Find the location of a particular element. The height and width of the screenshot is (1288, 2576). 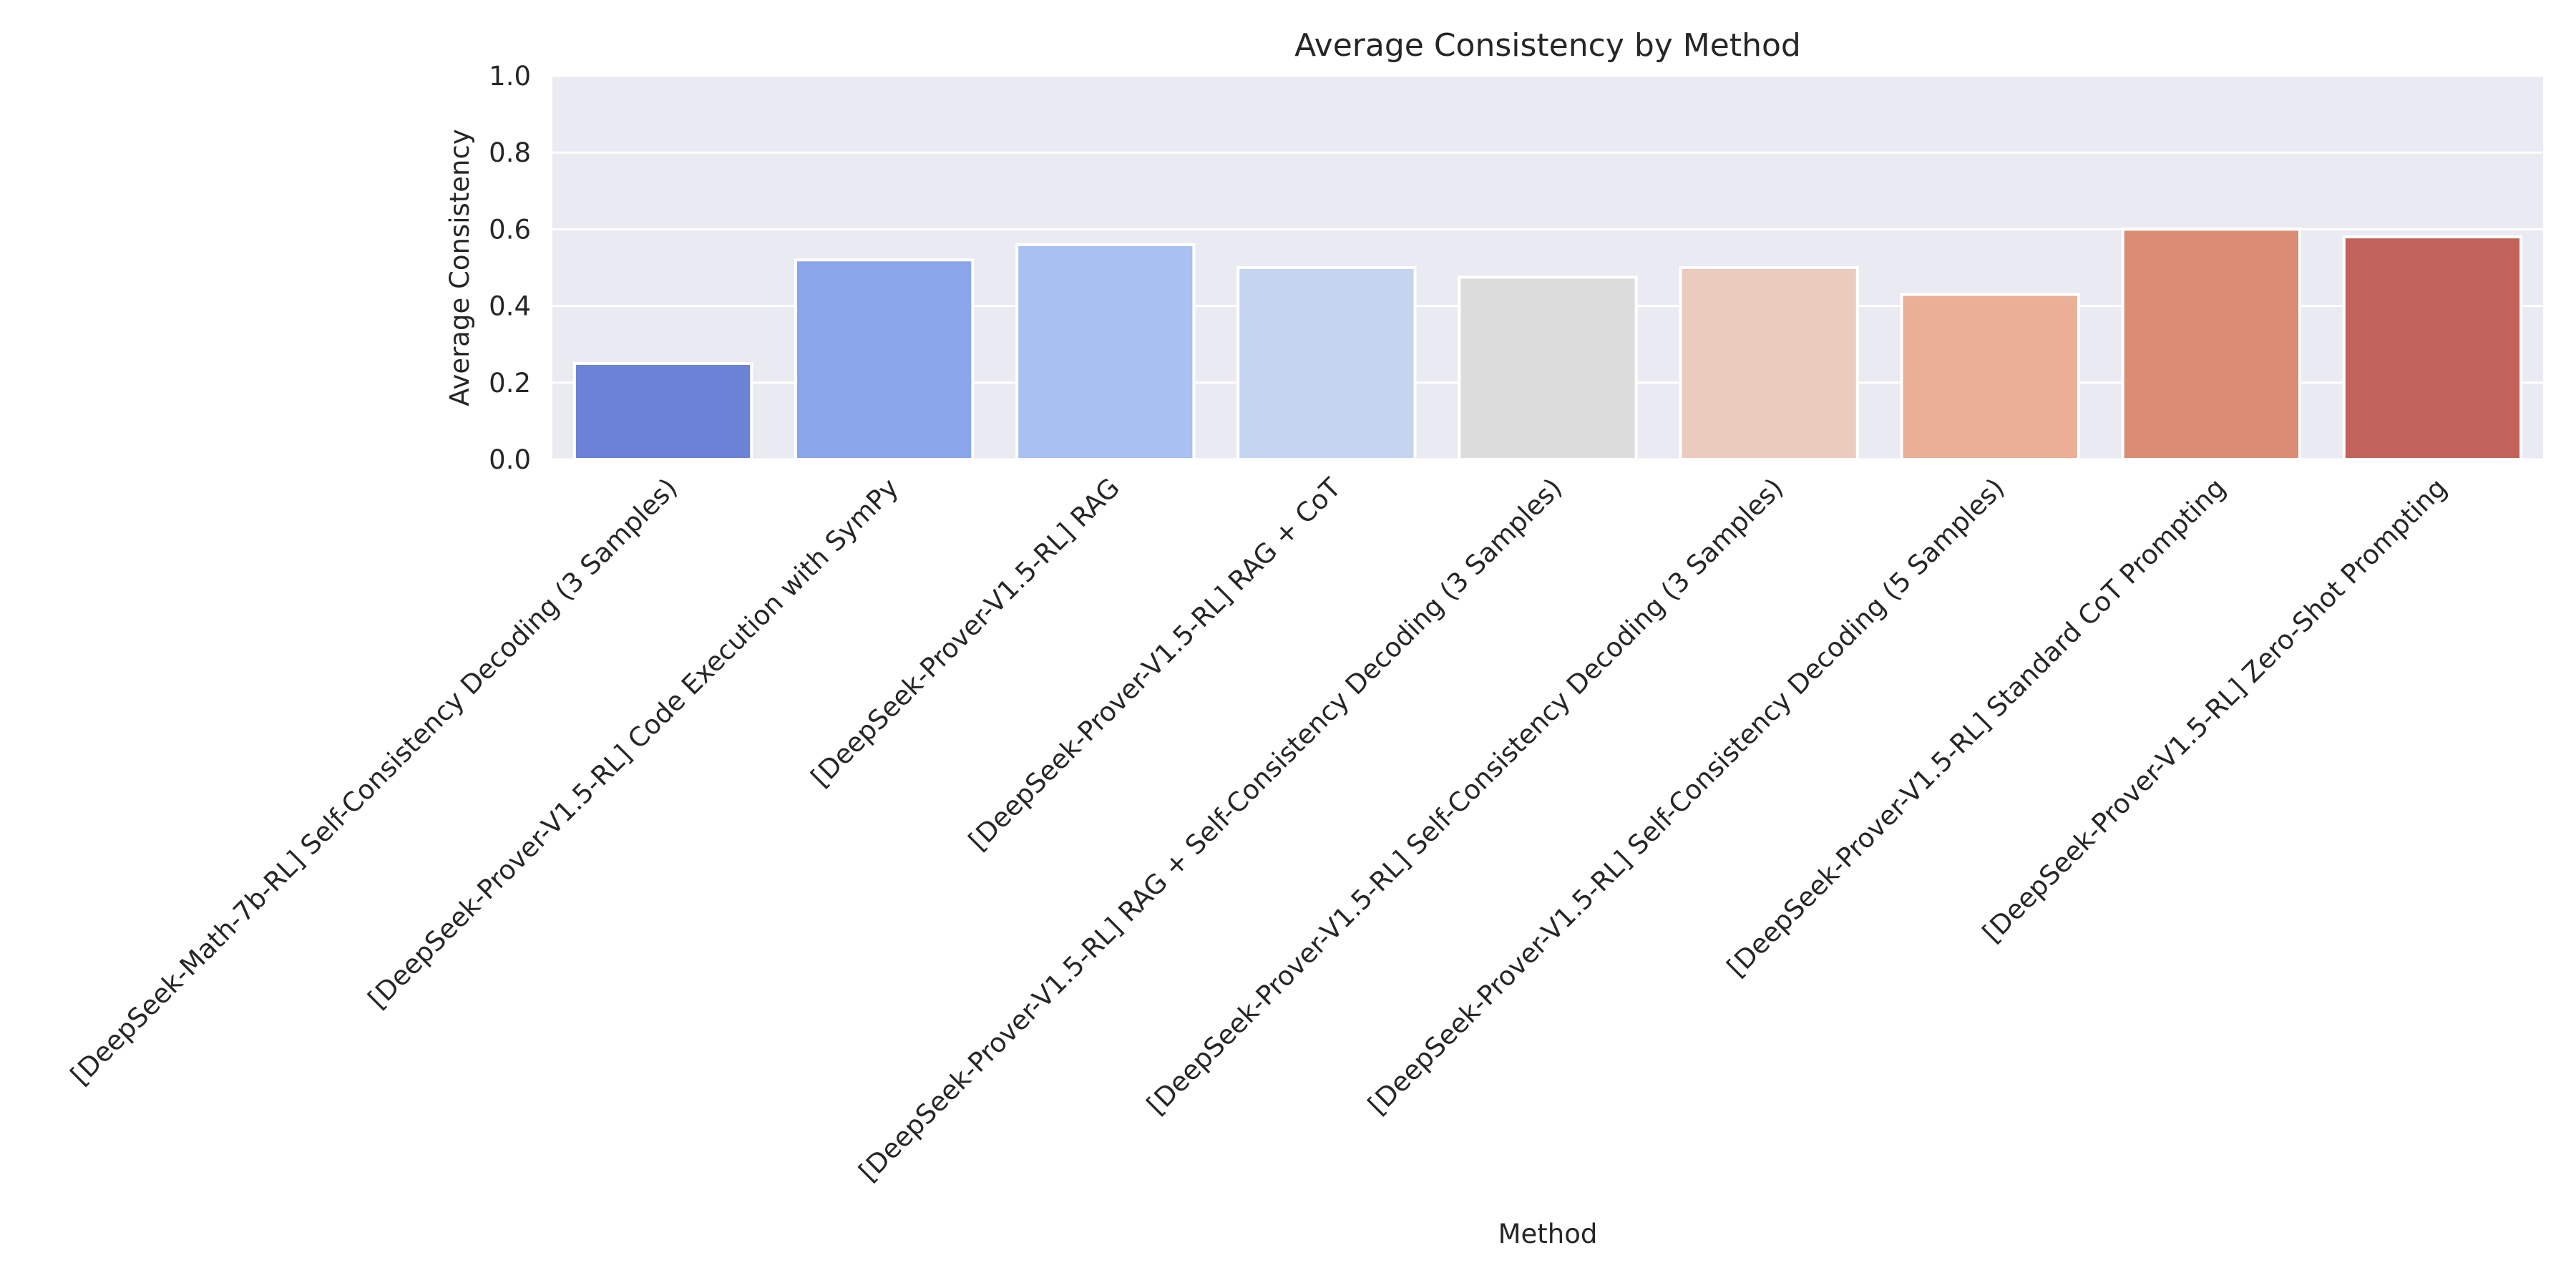

x-tick-label: [DeepSeek-Prover-V1.5-RL] RAG + CoT is located at coordinates (1154, 664).